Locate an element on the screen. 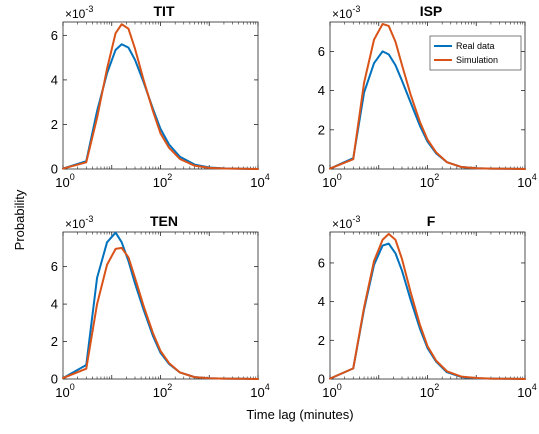 The height and width of the screenshot is (434, 539). figure-ylabel: Probability is located at coordinates (19, 219).